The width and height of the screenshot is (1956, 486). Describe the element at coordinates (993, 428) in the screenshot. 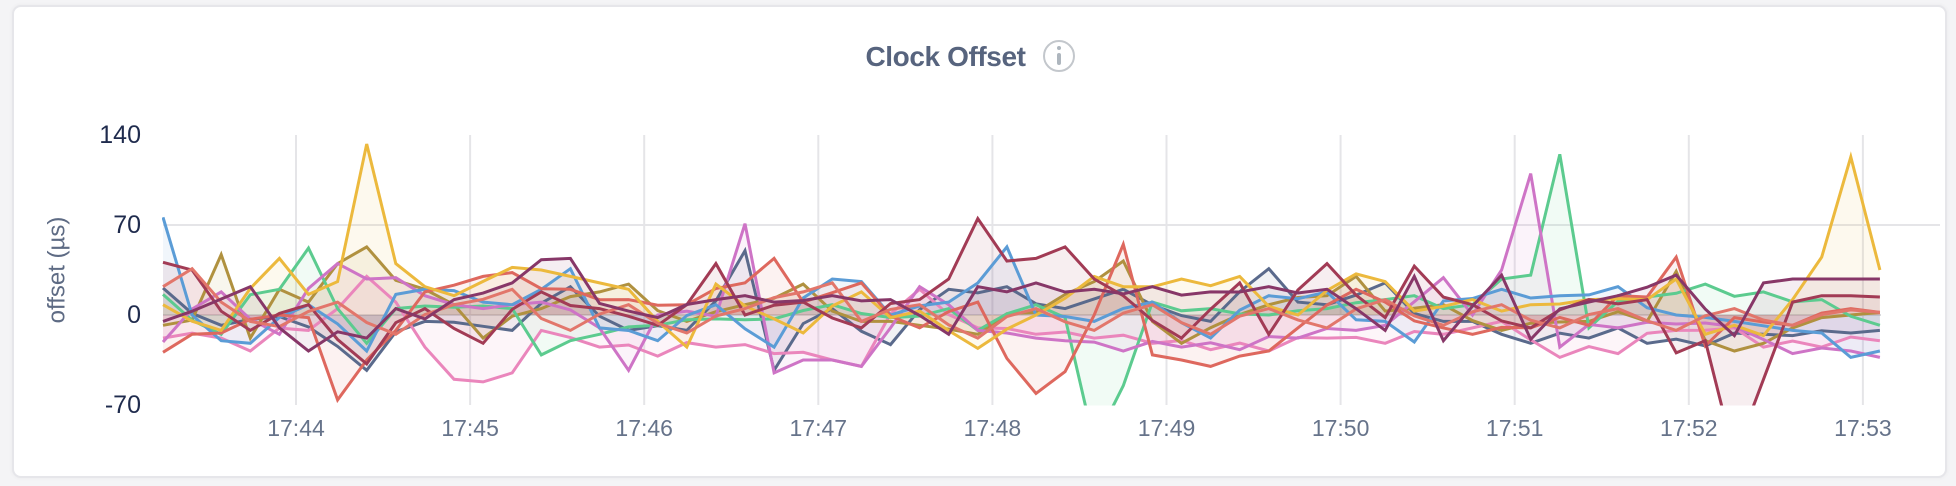

I see `svg-text: 17:48` at that location.